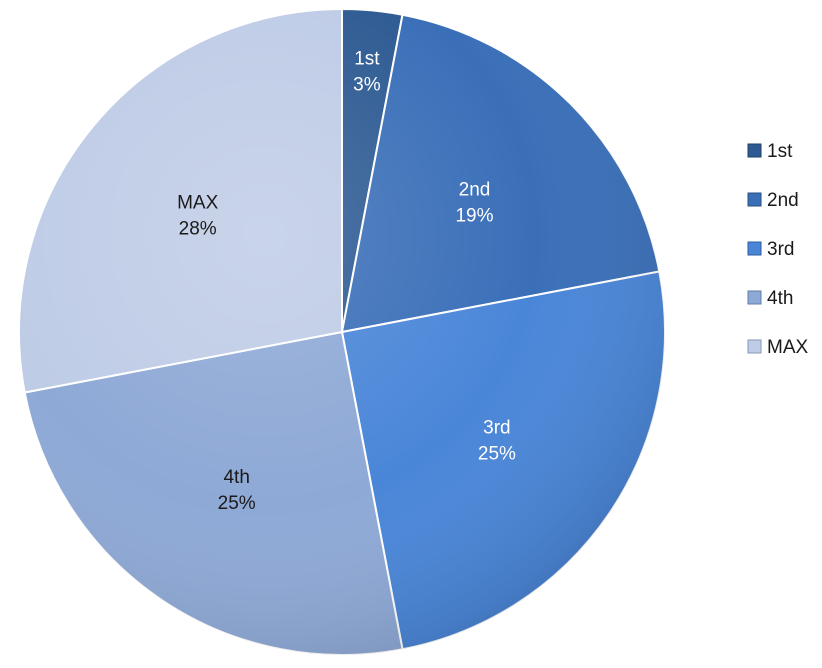  What do you see at coordinates (474, 216) in the screenshot?
I see `data-label-percent: 19%` at bounding box center [474, 216].